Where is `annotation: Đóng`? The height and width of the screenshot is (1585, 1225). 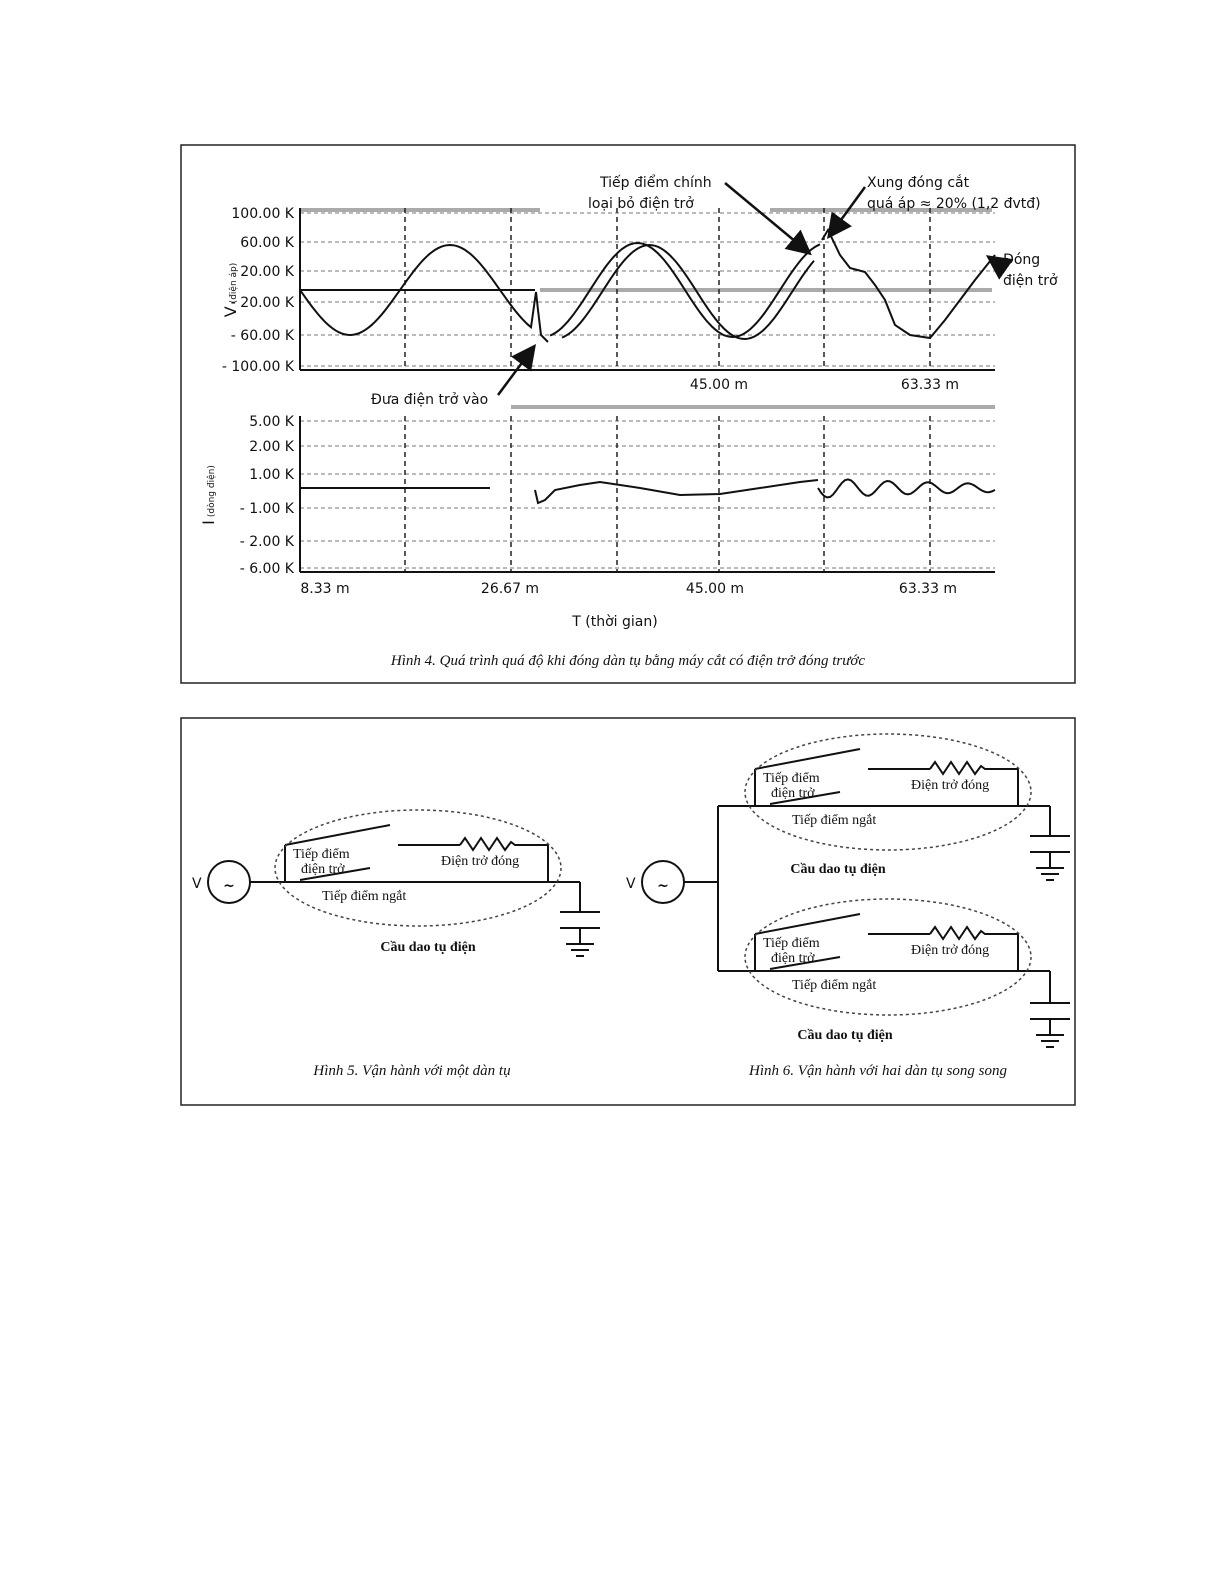 annotation: Đóng is located at coordinates (1021, 260).